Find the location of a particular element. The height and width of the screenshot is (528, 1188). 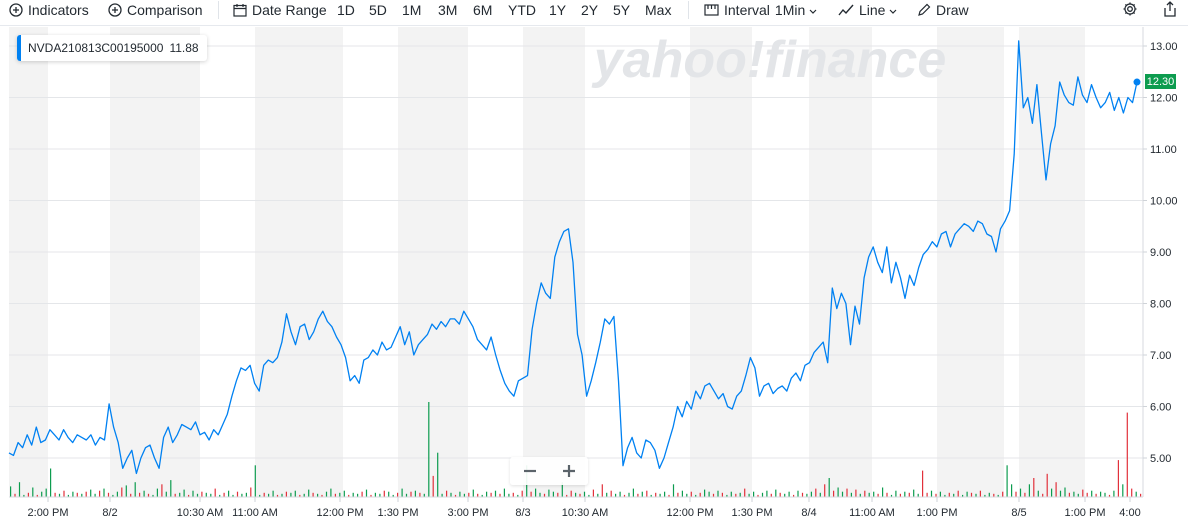

zoom-controls is located at coordinates (549, 471).